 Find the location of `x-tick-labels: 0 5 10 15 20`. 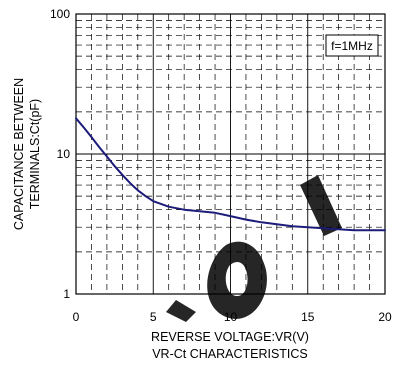

x-tick-labels: 0 5 10 15 20 is located at coordinates (232, 317).